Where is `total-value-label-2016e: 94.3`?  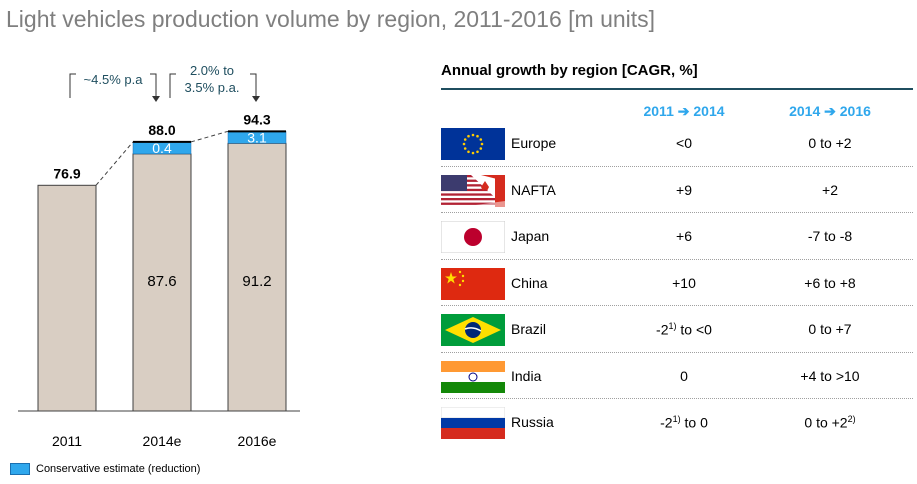 total-value-label-2016e: 94.3 is located at coordinates (256, 119).